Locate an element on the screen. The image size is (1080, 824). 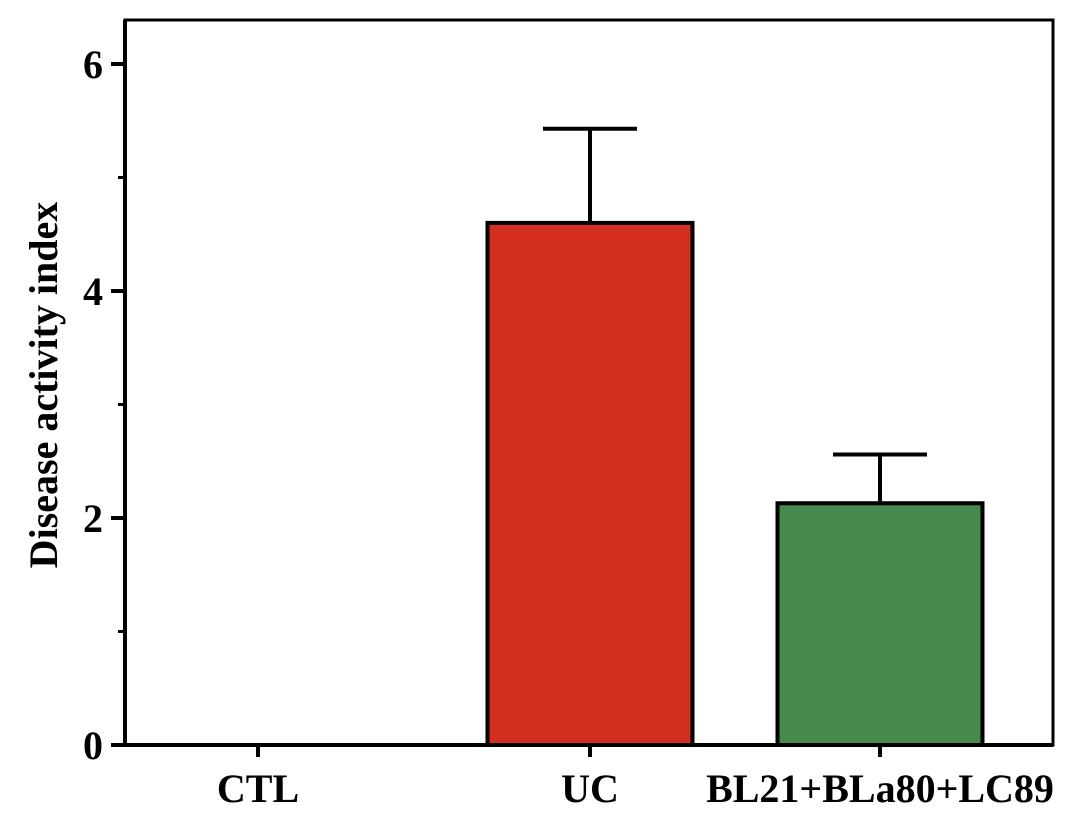
x-axis: CTL UC BL21+BLa80+LC89 is located at coordinates (582, 777).